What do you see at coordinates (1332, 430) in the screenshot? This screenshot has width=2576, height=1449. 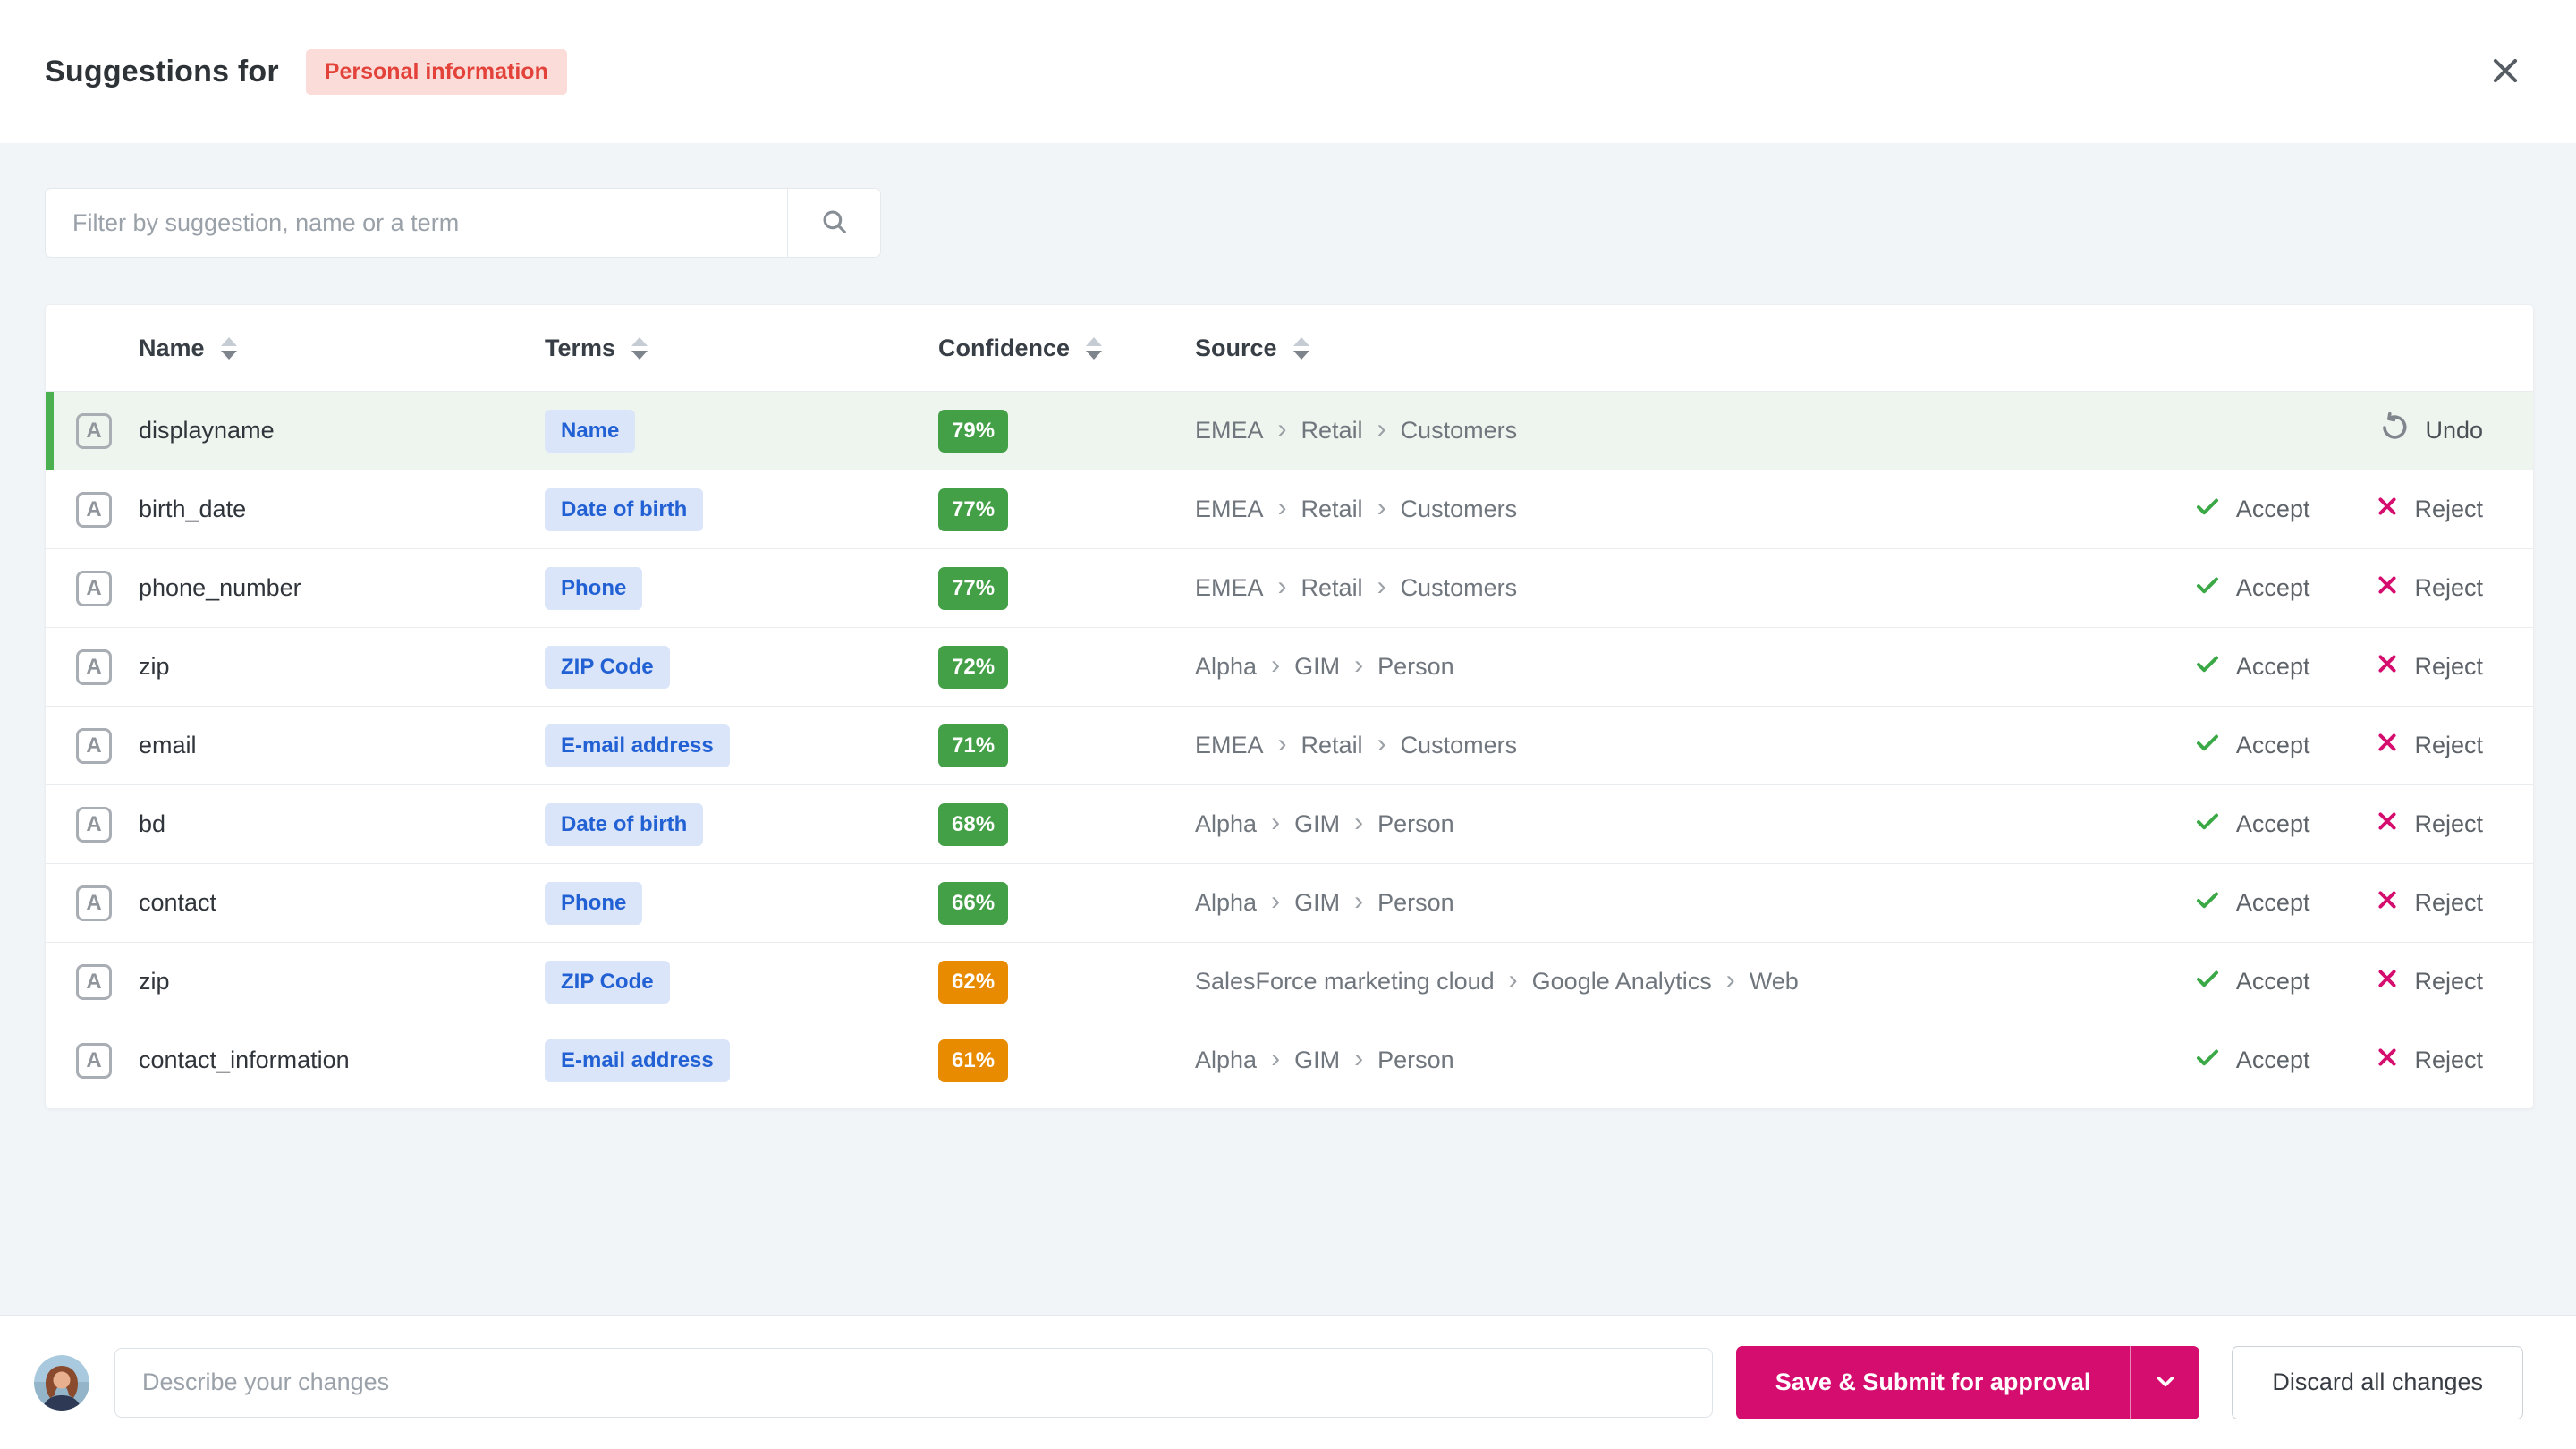 I see `source-crumb: Retail` at bounding box center [1332, 430].